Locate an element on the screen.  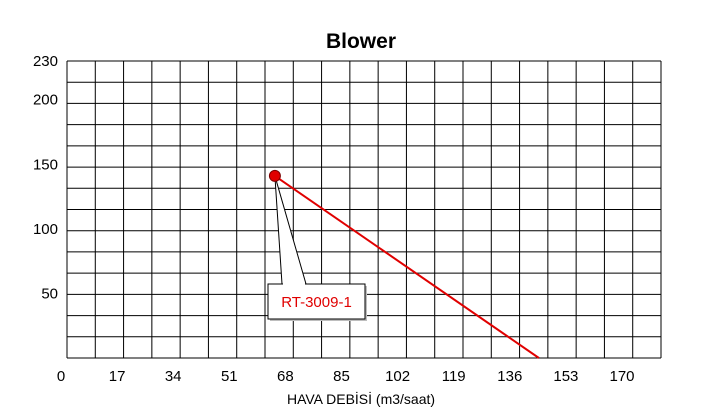
x-tick-label: 153 is located at coordinates (565, 376).